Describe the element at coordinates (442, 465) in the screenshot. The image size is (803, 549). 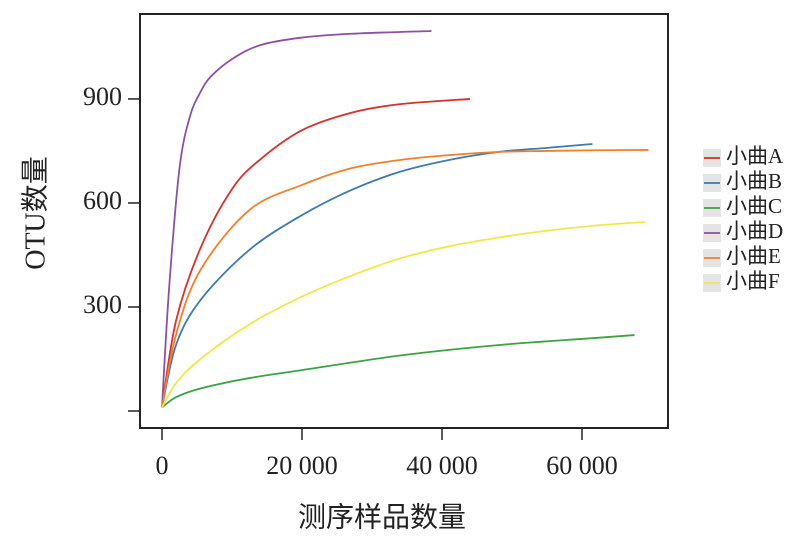
I see `x-tick-label: 40 000` at that location.